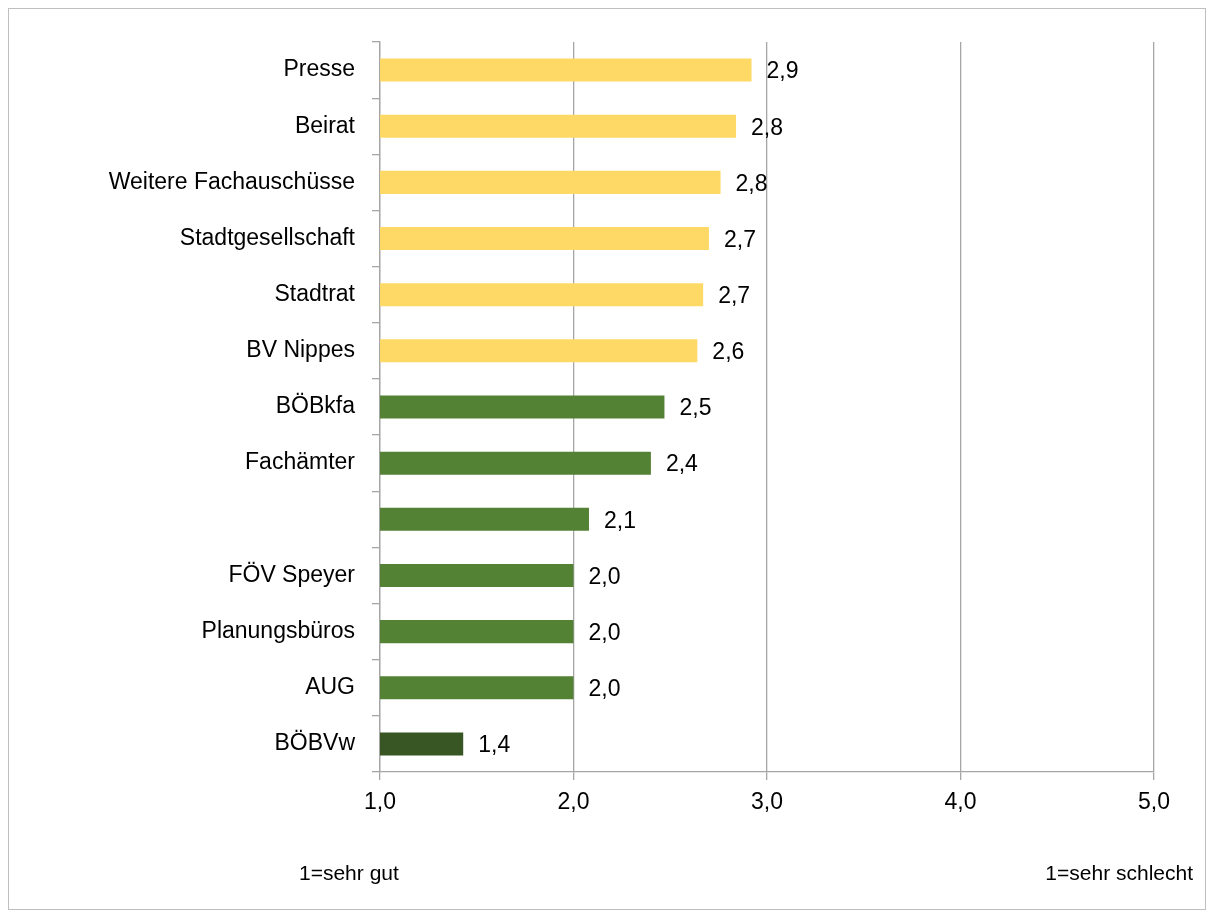  What do you see at coordinates (315, 405) in the screenshot?
I see `y-tick-label: BÖBkfa` at bounding box center [315, 405].